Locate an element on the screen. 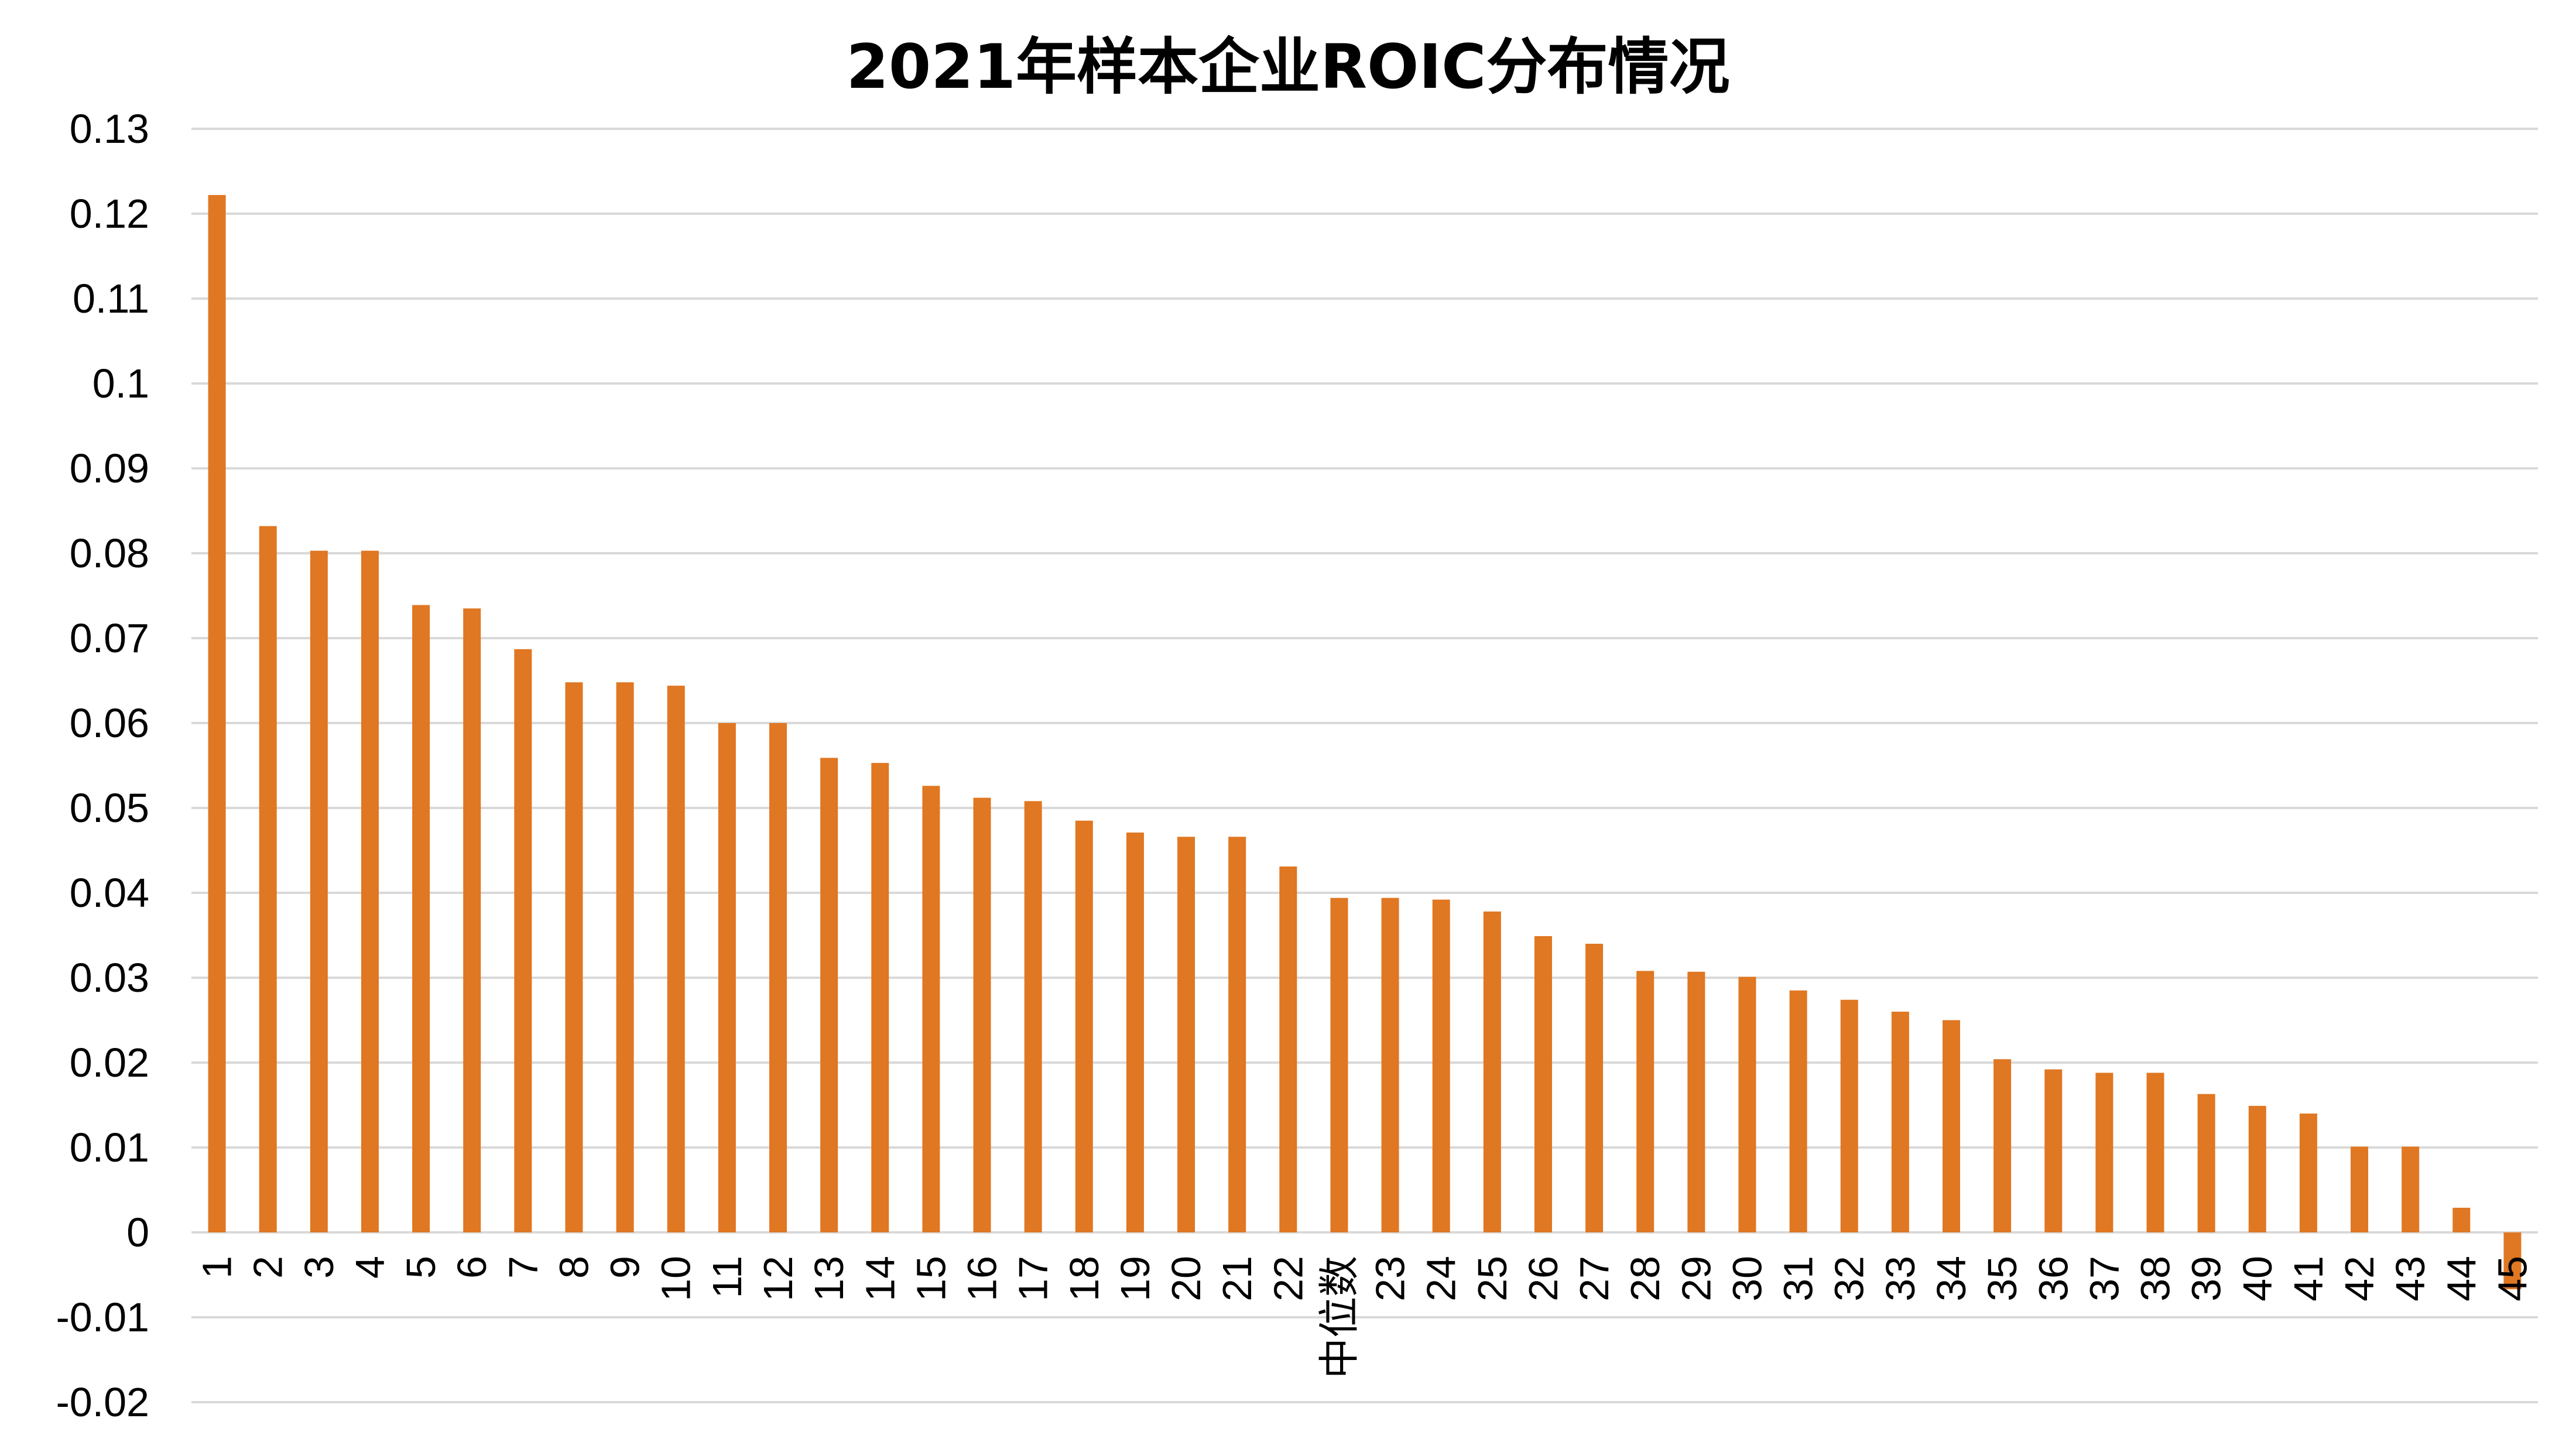 The height and width of the screenshot is (1449, 2576). x-tick-label: 18 is located at coordinates (1084, 1278).